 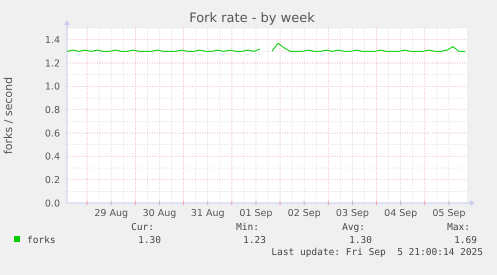 I want to click on y-tick-label: 0.4, so click(x=52, y=157).